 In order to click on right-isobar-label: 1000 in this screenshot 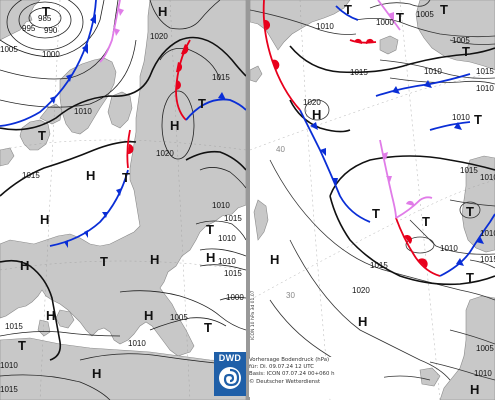, I will do `click(385, 22)`.